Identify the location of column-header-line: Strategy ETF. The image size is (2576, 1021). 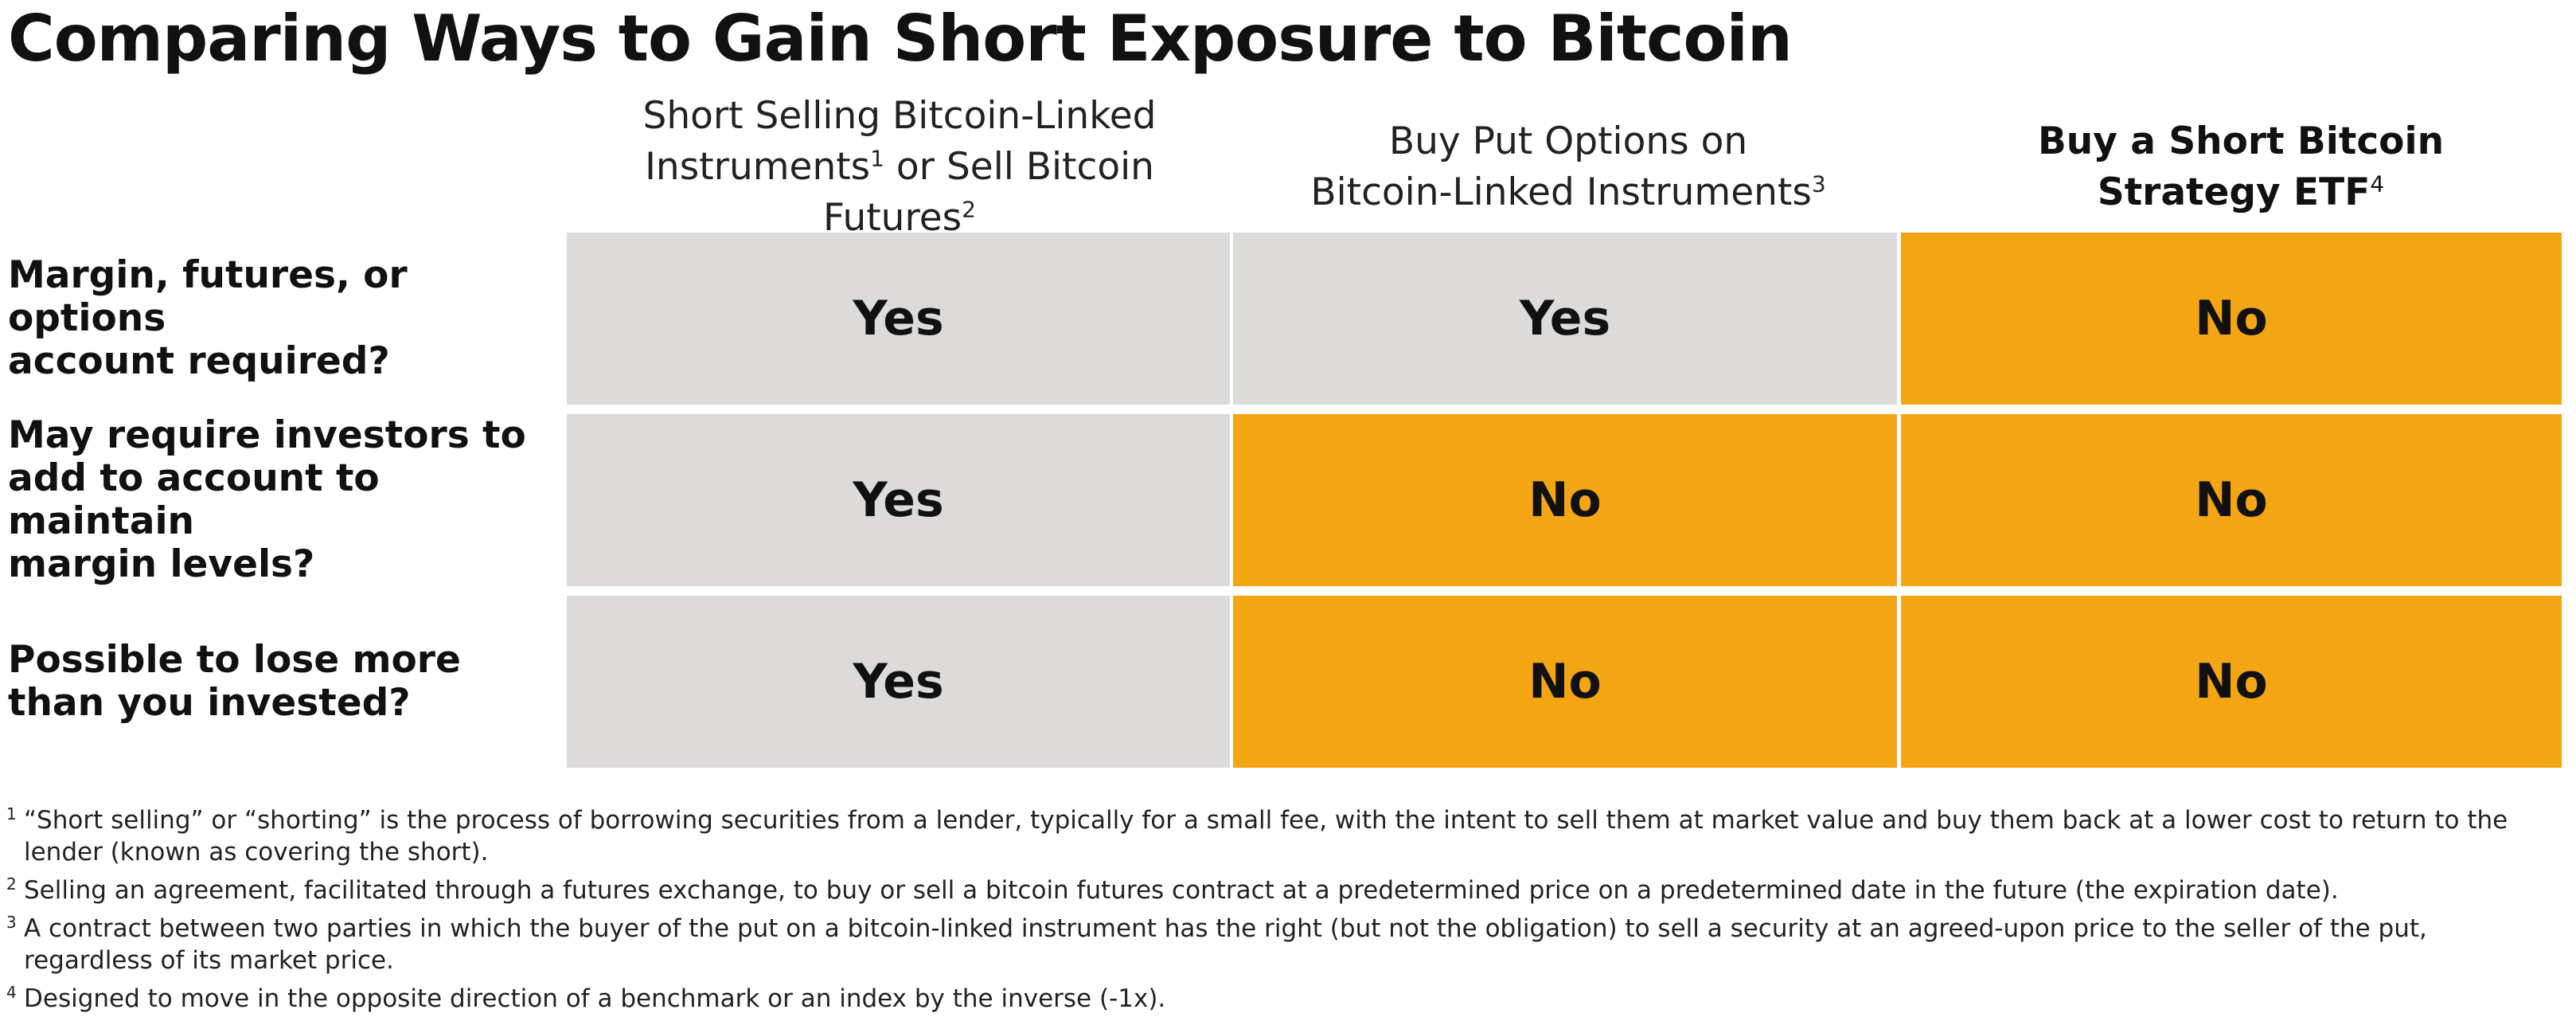
(2234, 192).